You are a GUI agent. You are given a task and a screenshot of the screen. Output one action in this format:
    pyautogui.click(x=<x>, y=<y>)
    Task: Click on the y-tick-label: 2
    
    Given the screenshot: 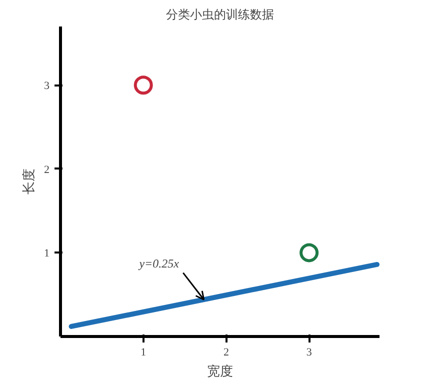 What is the action you would take?
    pyautogui.click(x=47, y=170)
    